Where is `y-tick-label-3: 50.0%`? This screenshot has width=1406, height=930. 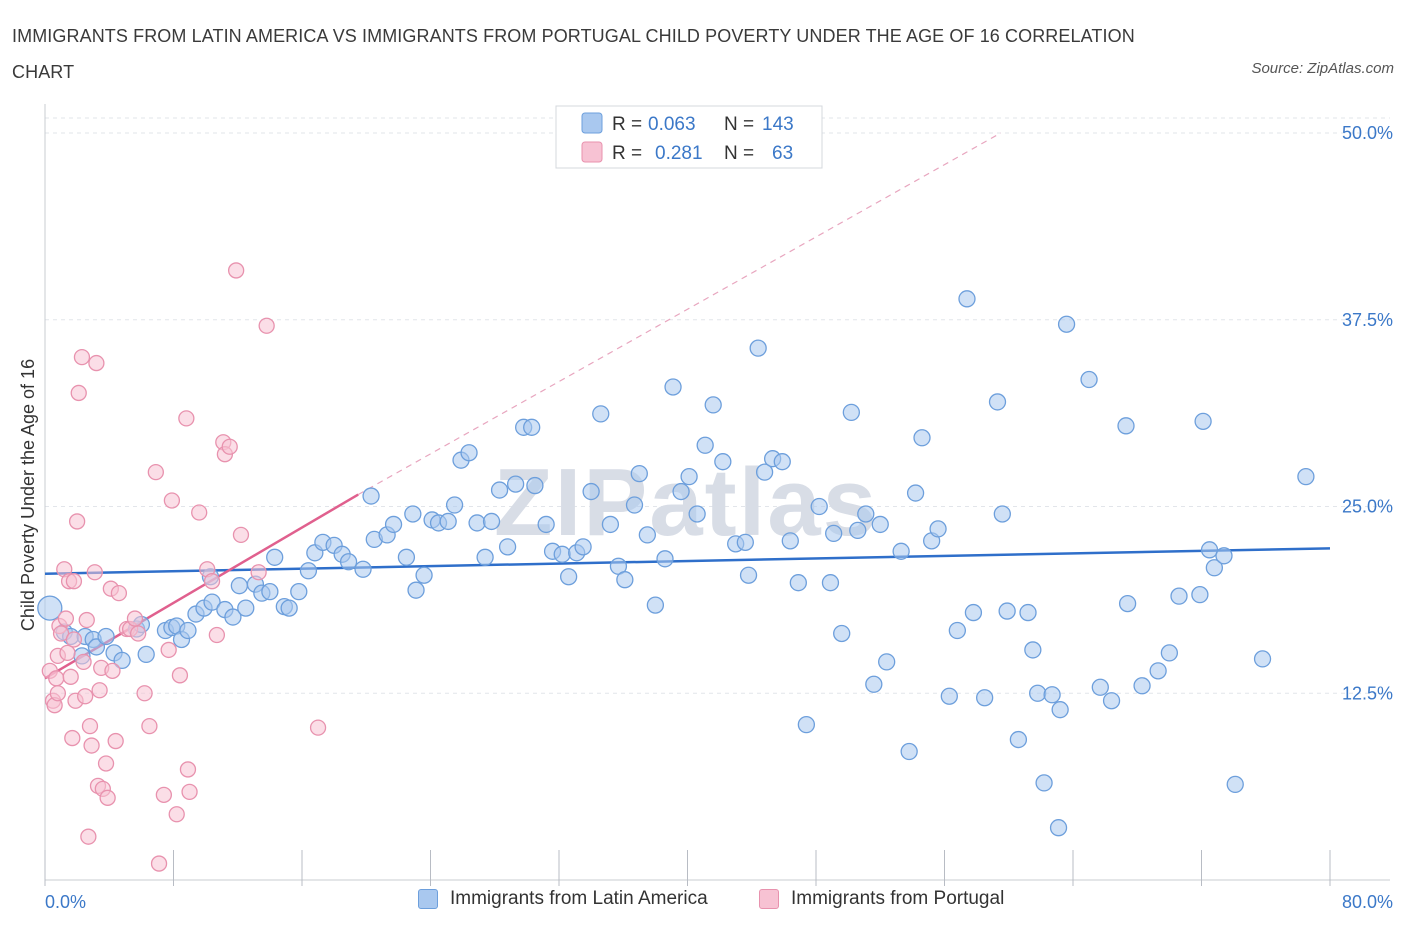 y-tick-label-3: 50.0% is located at coordinates (1367, 133).